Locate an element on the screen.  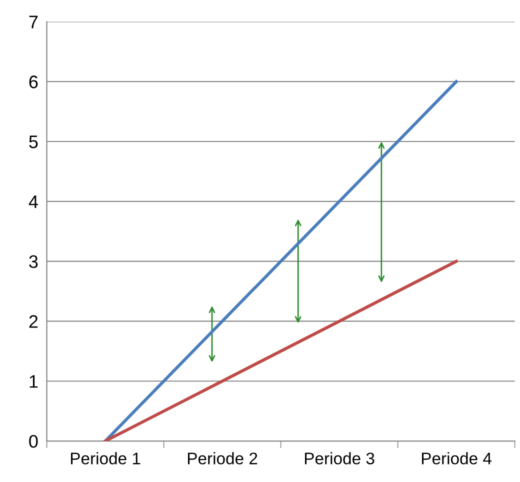
x-tick-label: Periode 1 is located at coordinates (105, 458).